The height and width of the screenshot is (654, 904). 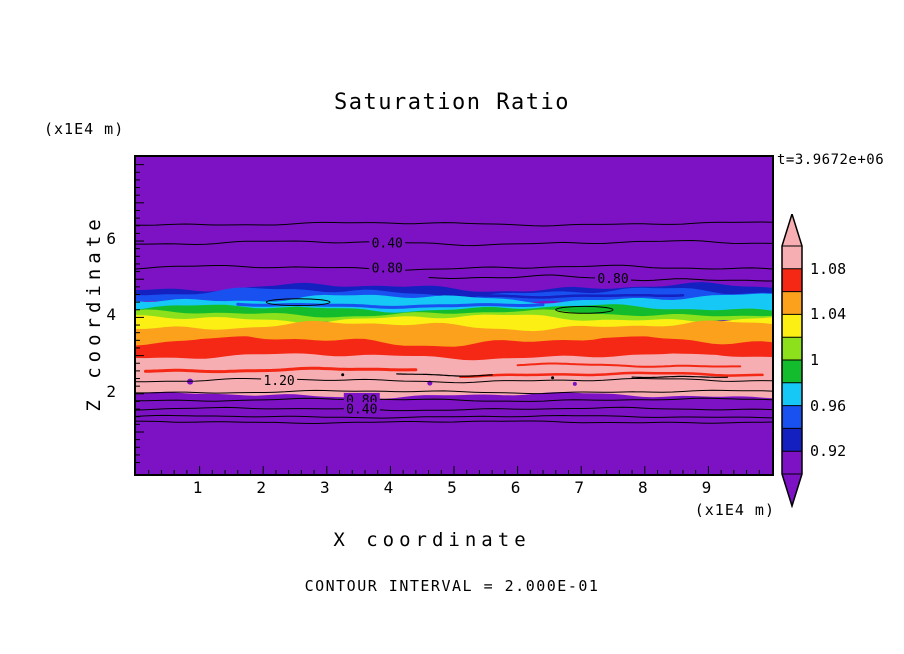 What do you see at coordinates (111, 391) in the screenshot?
I see `z-tick-label: 2` at bounding box center [111, 391].